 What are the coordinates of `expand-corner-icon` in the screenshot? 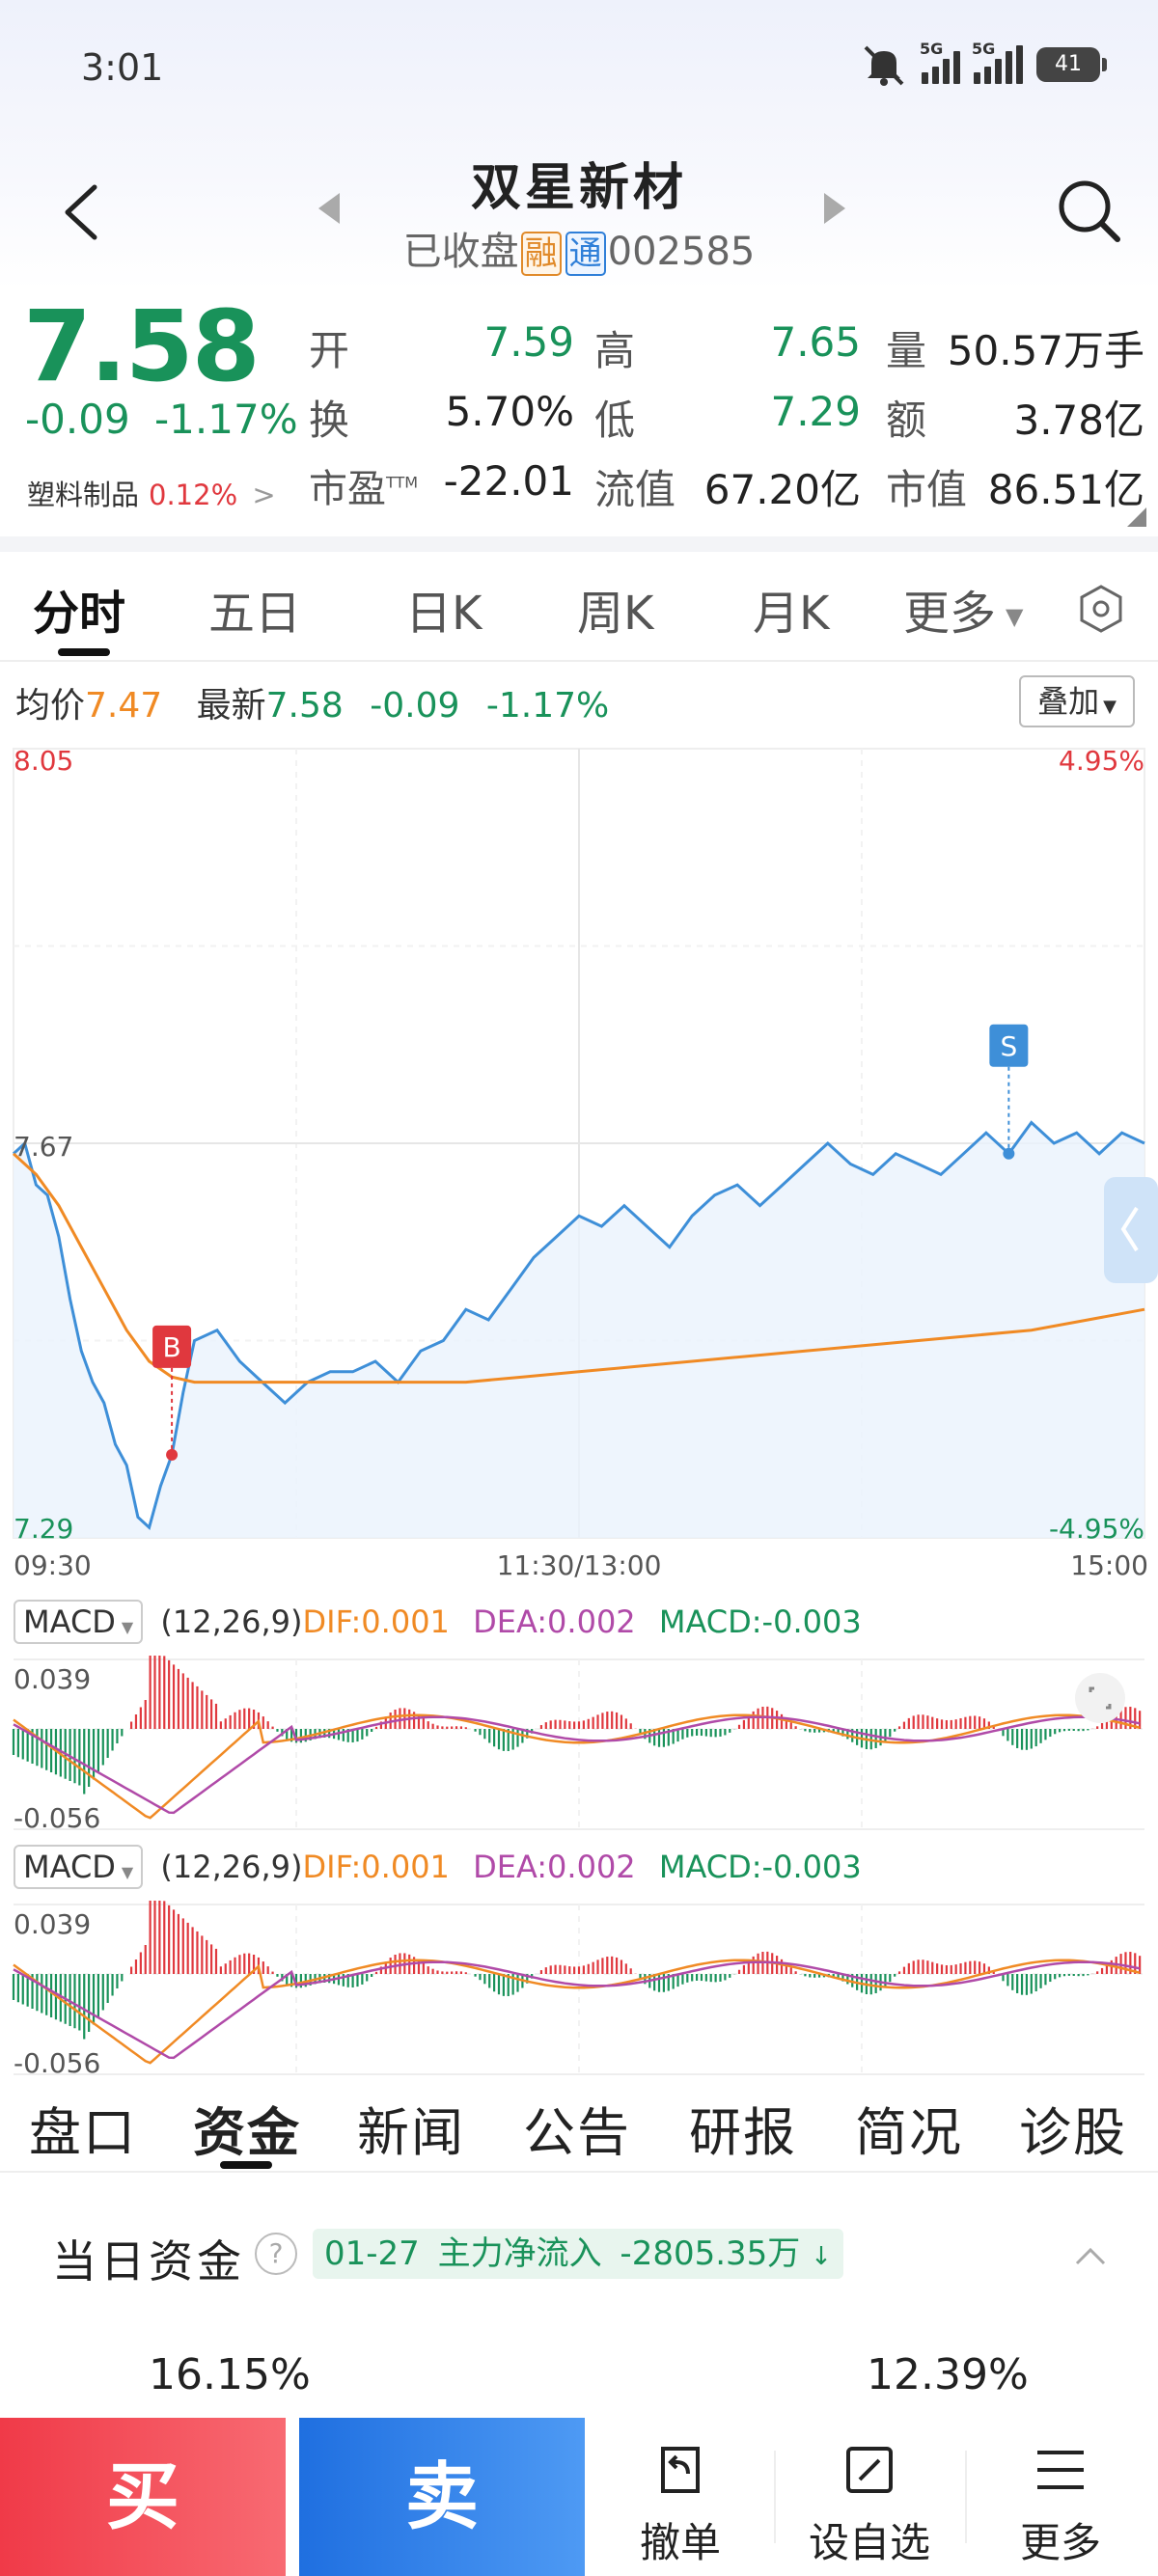 It's located at (1136, 517).